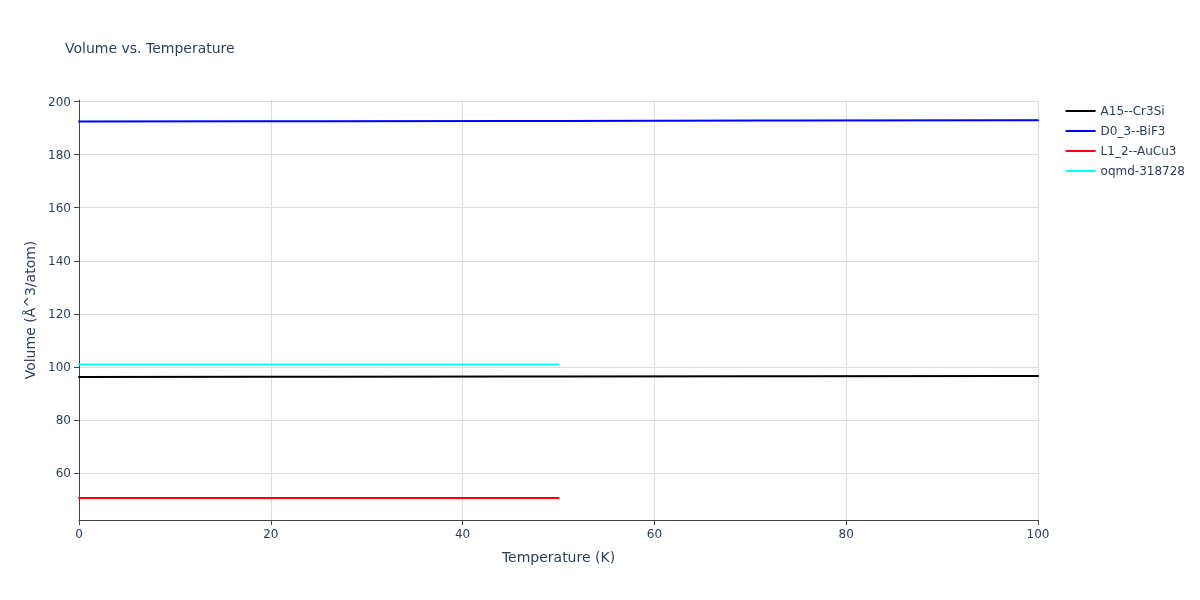 The width and height of the screenshot is (1200, 600). What do you see at coordinates (1138, 151) in the screenshot?
I see `legend-label: L1_2--AuCu3` at bounding box center [1138, 151].